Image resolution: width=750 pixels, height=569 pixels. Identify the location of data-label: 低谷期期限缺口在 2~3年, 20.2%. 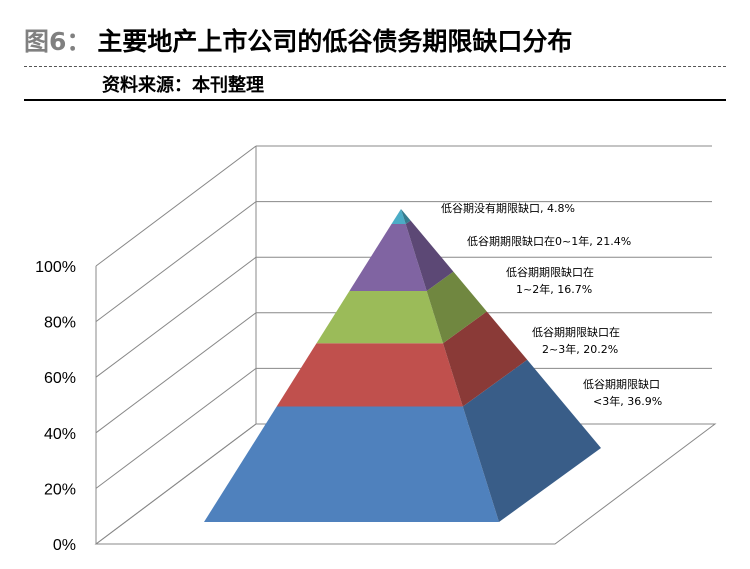
(576, 340).